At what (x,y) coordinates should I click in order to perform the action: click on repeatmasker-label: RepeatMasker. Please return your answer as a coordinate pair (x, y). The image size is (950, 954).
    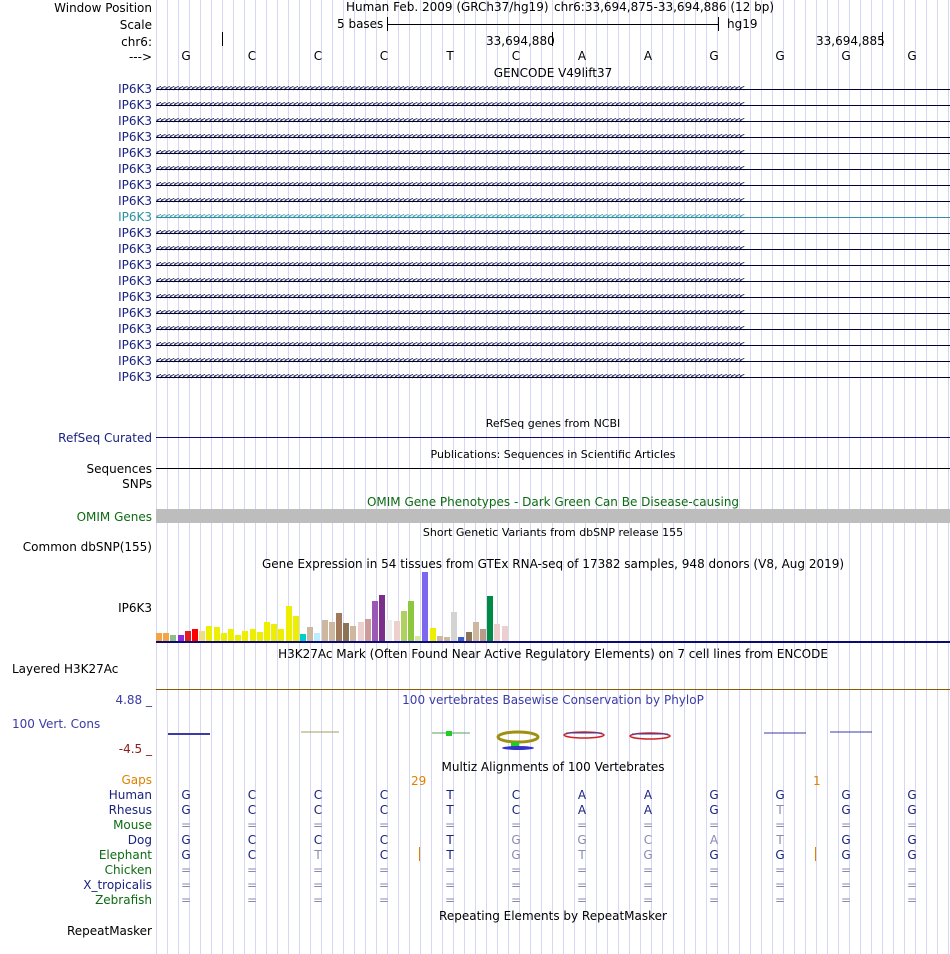
    Looking at the image, I should click on (109, 931).